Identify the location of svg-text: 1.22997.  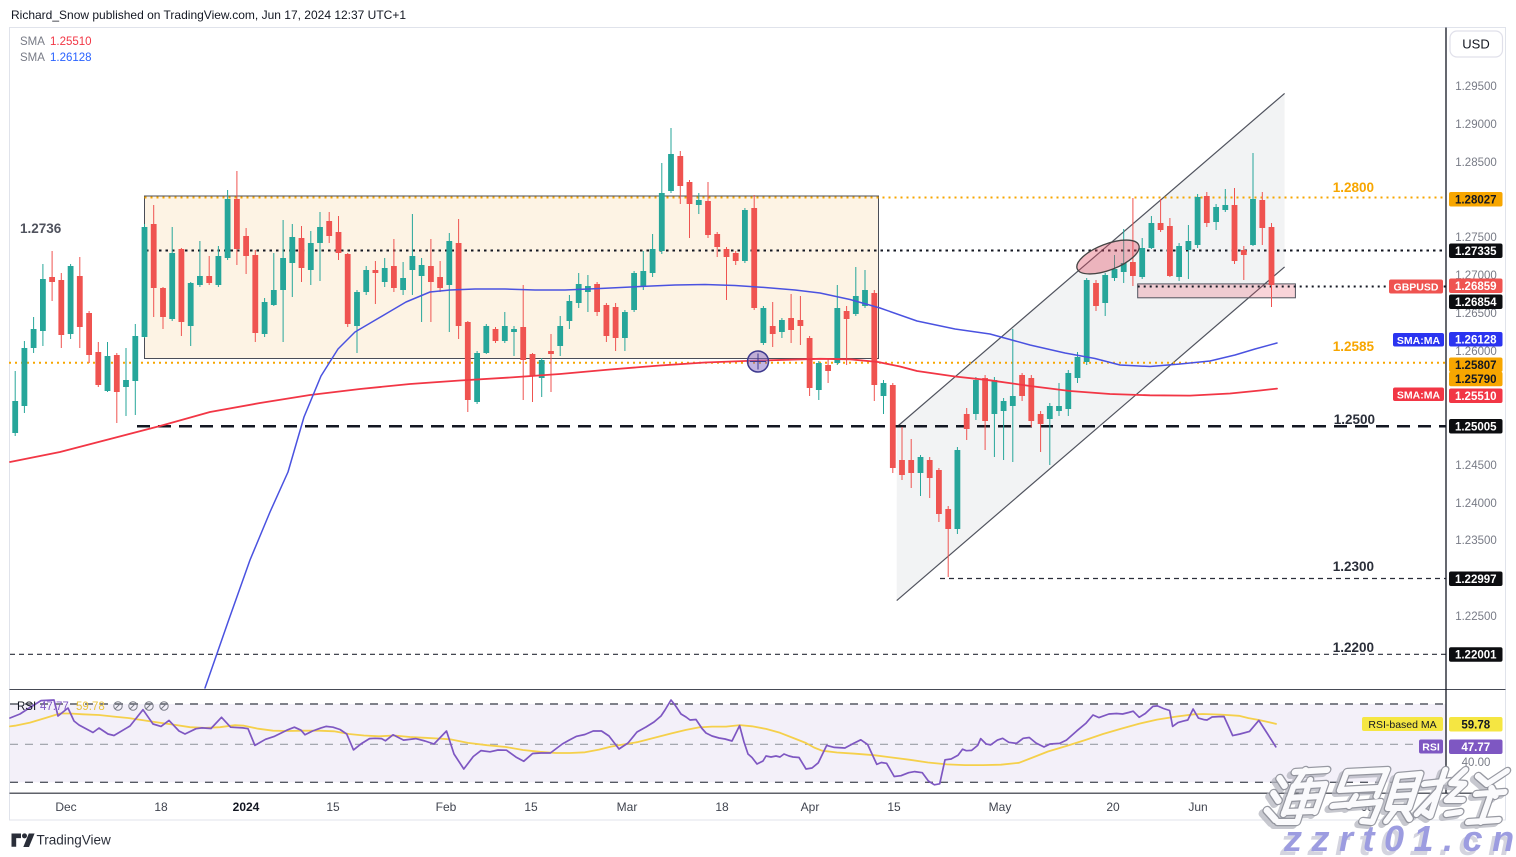
(1476, 580).